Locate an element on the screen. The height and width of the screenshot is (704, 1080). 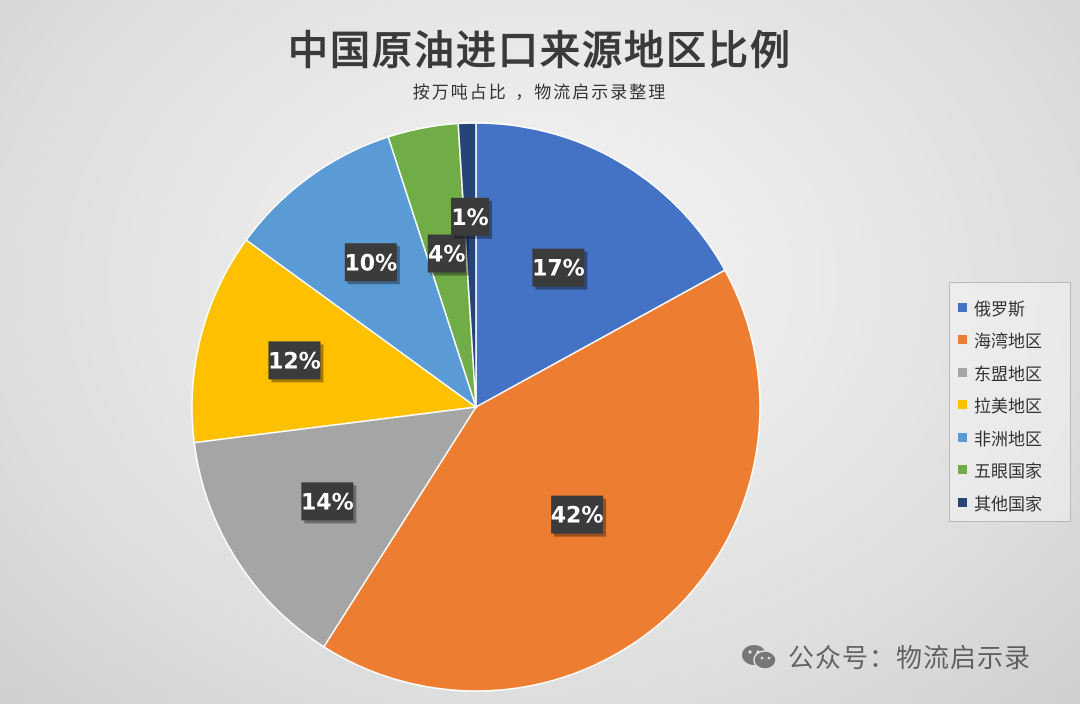
legend-label: 海湾地区 is located at coordinates (1008, 342).